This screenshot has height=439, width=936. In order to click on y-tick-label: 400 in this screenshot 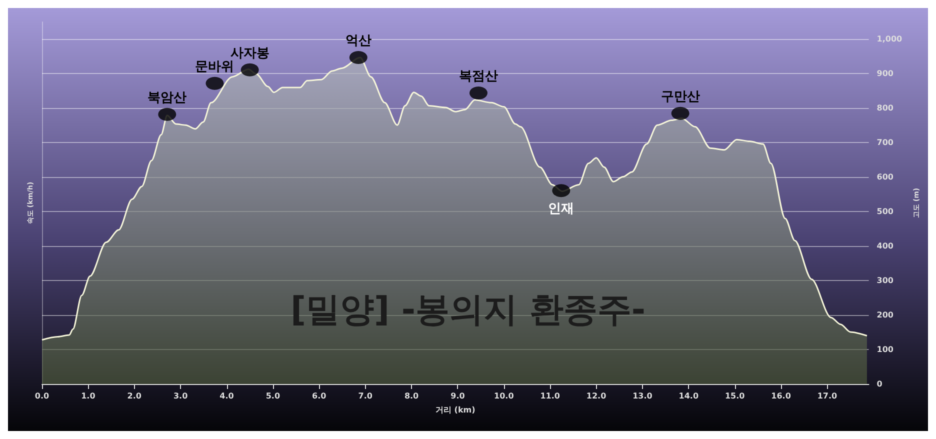, I will do `click(885, 246)`.